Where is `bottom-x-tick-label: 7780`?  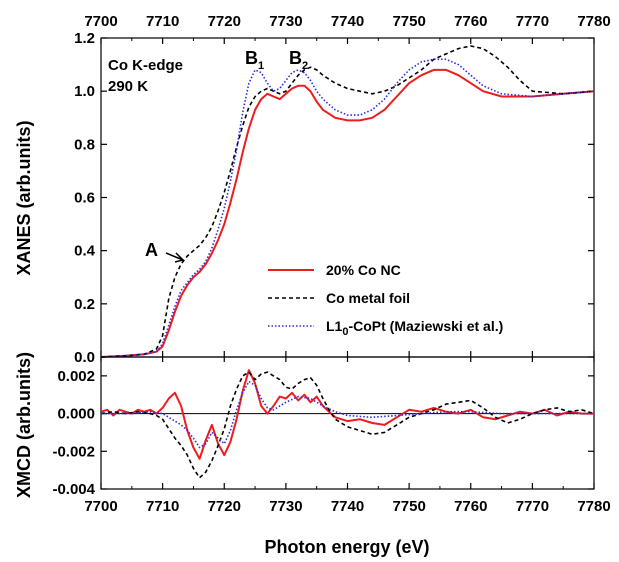 bottom-x-tick-label: 7780 is located at coordinates (593, 506).